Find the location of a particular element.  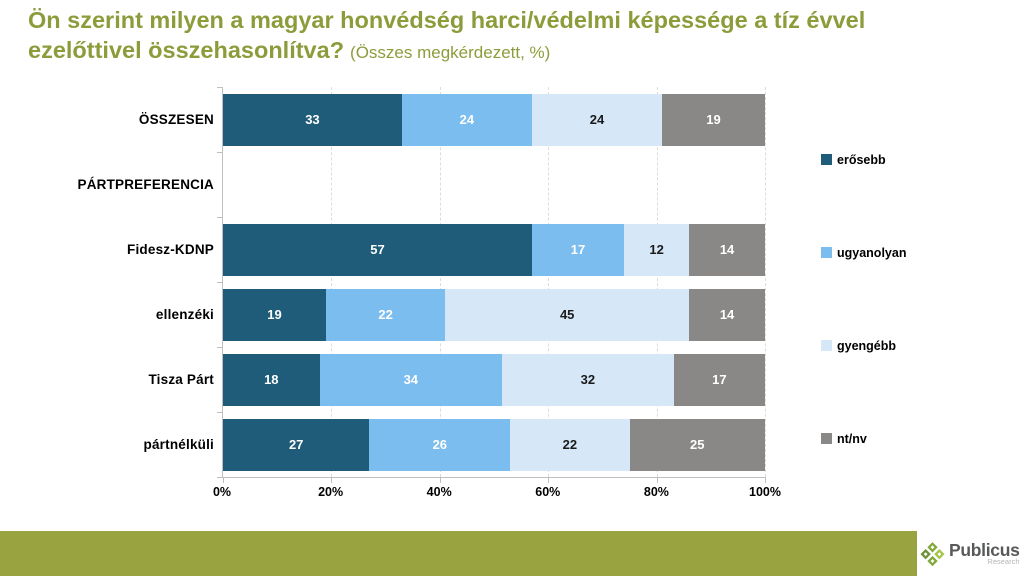

category-label-p-rtn-lk-li: pártnélküli is located at coordinates (178, 444).